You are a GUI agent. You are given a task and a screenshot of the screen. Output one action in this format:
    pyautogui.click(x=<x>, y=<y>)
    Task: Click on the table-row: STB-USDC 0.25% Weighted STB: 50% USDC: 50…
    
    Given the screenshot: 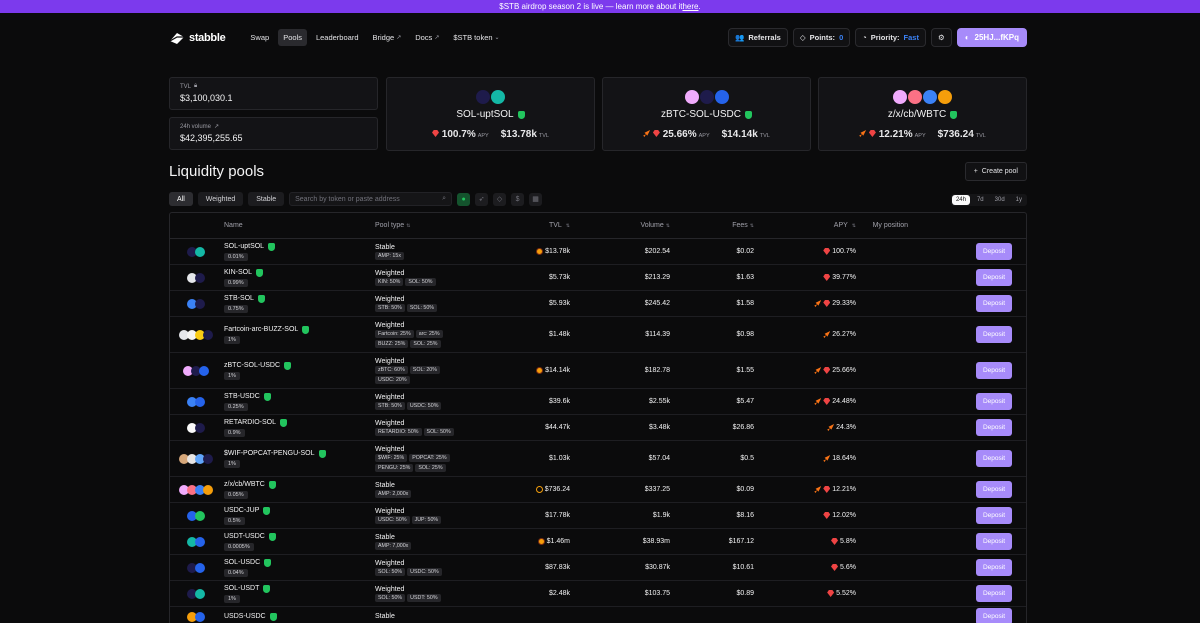 What is the action you would take?
    pyautogui.click(x=598, y=402)
    